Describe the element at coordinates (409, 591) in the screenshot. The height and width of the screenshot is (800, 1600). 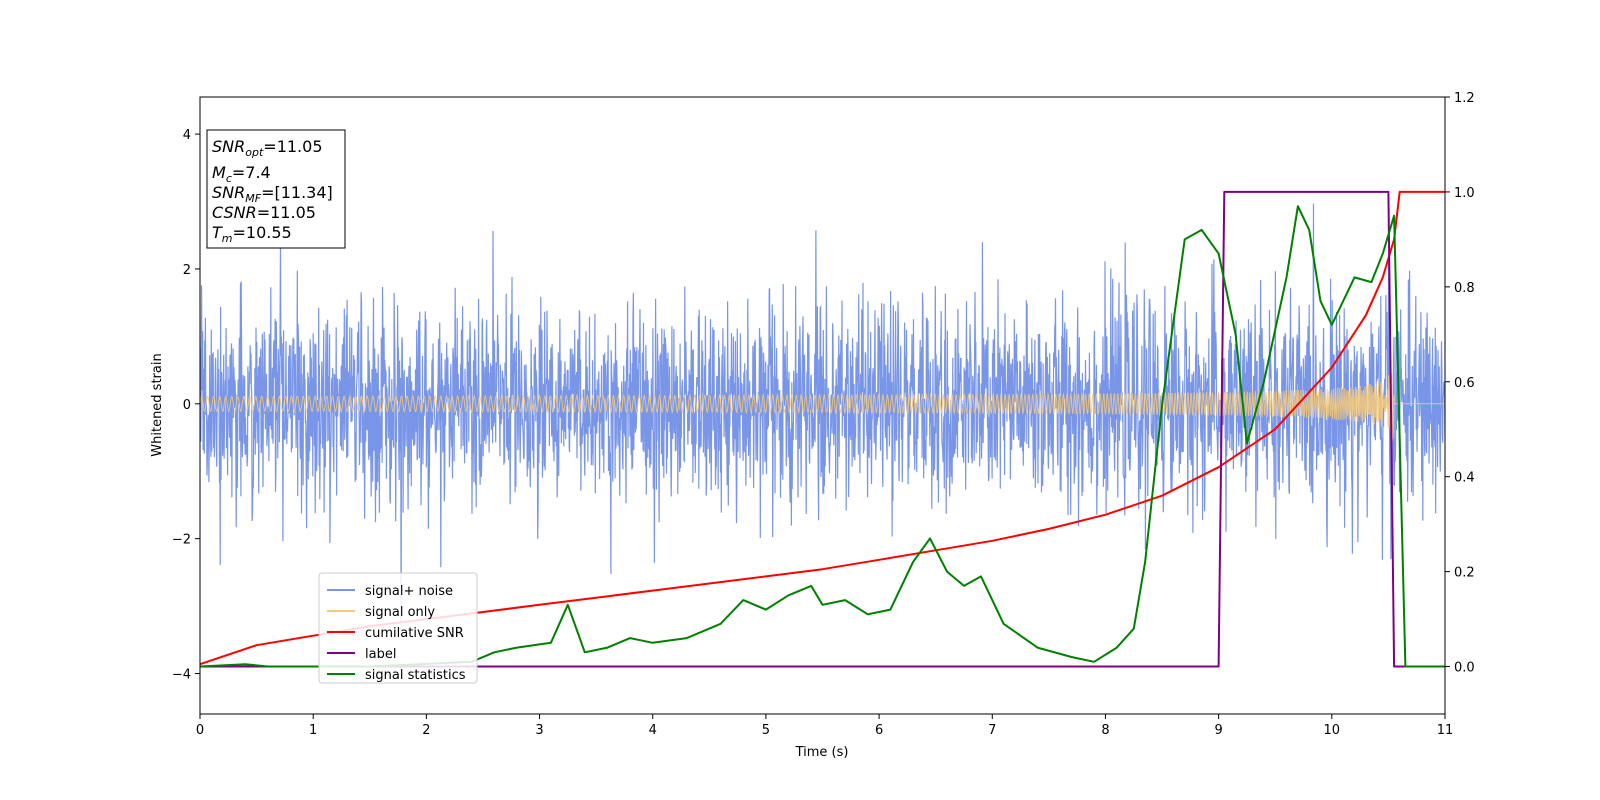
I see `legend-label: signal+ noise` at that location.